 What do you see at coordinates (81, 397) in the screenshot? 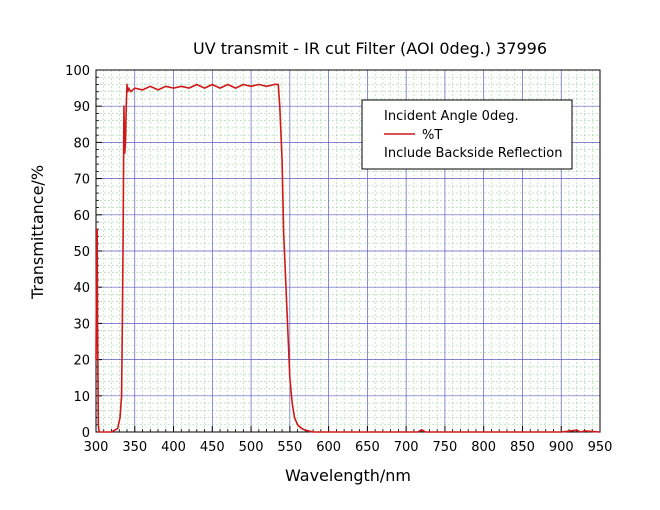
I see `y-tick-label: 10` at bounding box center [81, 397].